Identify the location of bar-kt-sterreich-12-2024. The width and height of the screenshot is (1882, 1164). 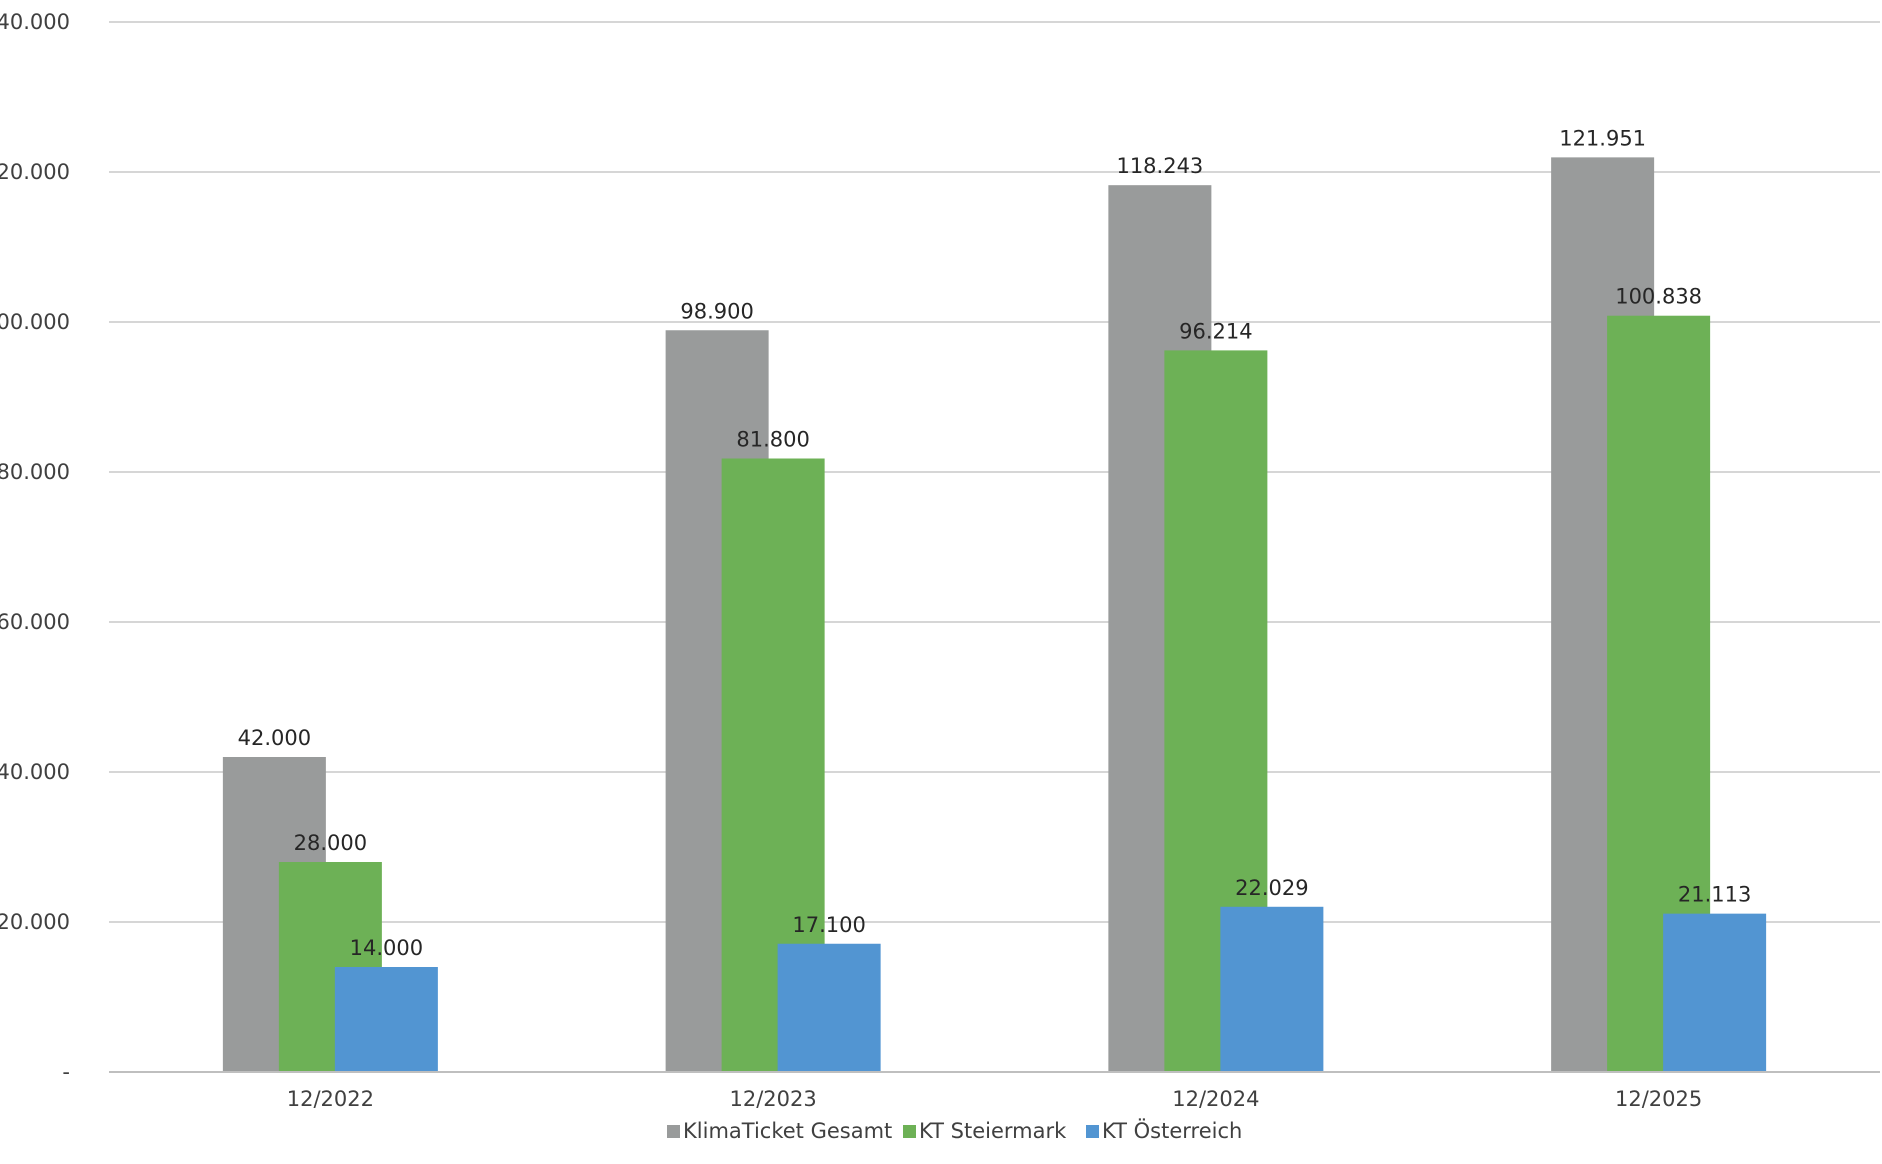
(1272, 989).